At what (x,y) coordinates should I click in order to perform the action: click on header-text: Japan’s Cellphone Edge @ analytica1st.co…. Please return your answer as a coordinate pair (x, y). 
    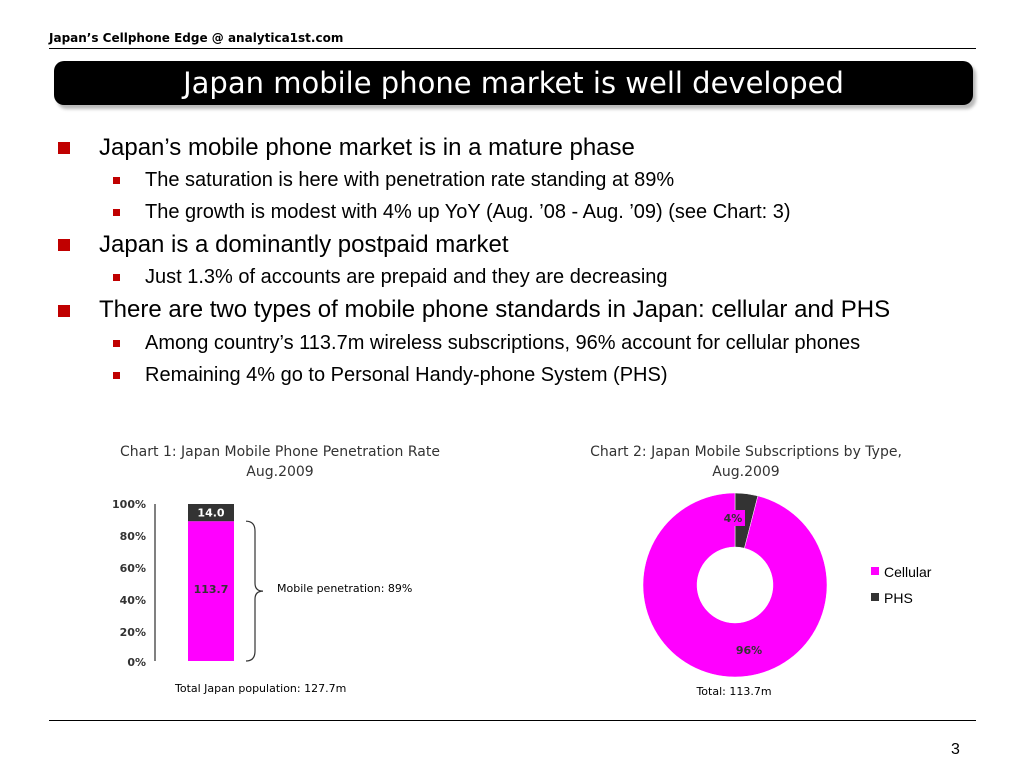
    Looking at the image, I should click on (196, 38).